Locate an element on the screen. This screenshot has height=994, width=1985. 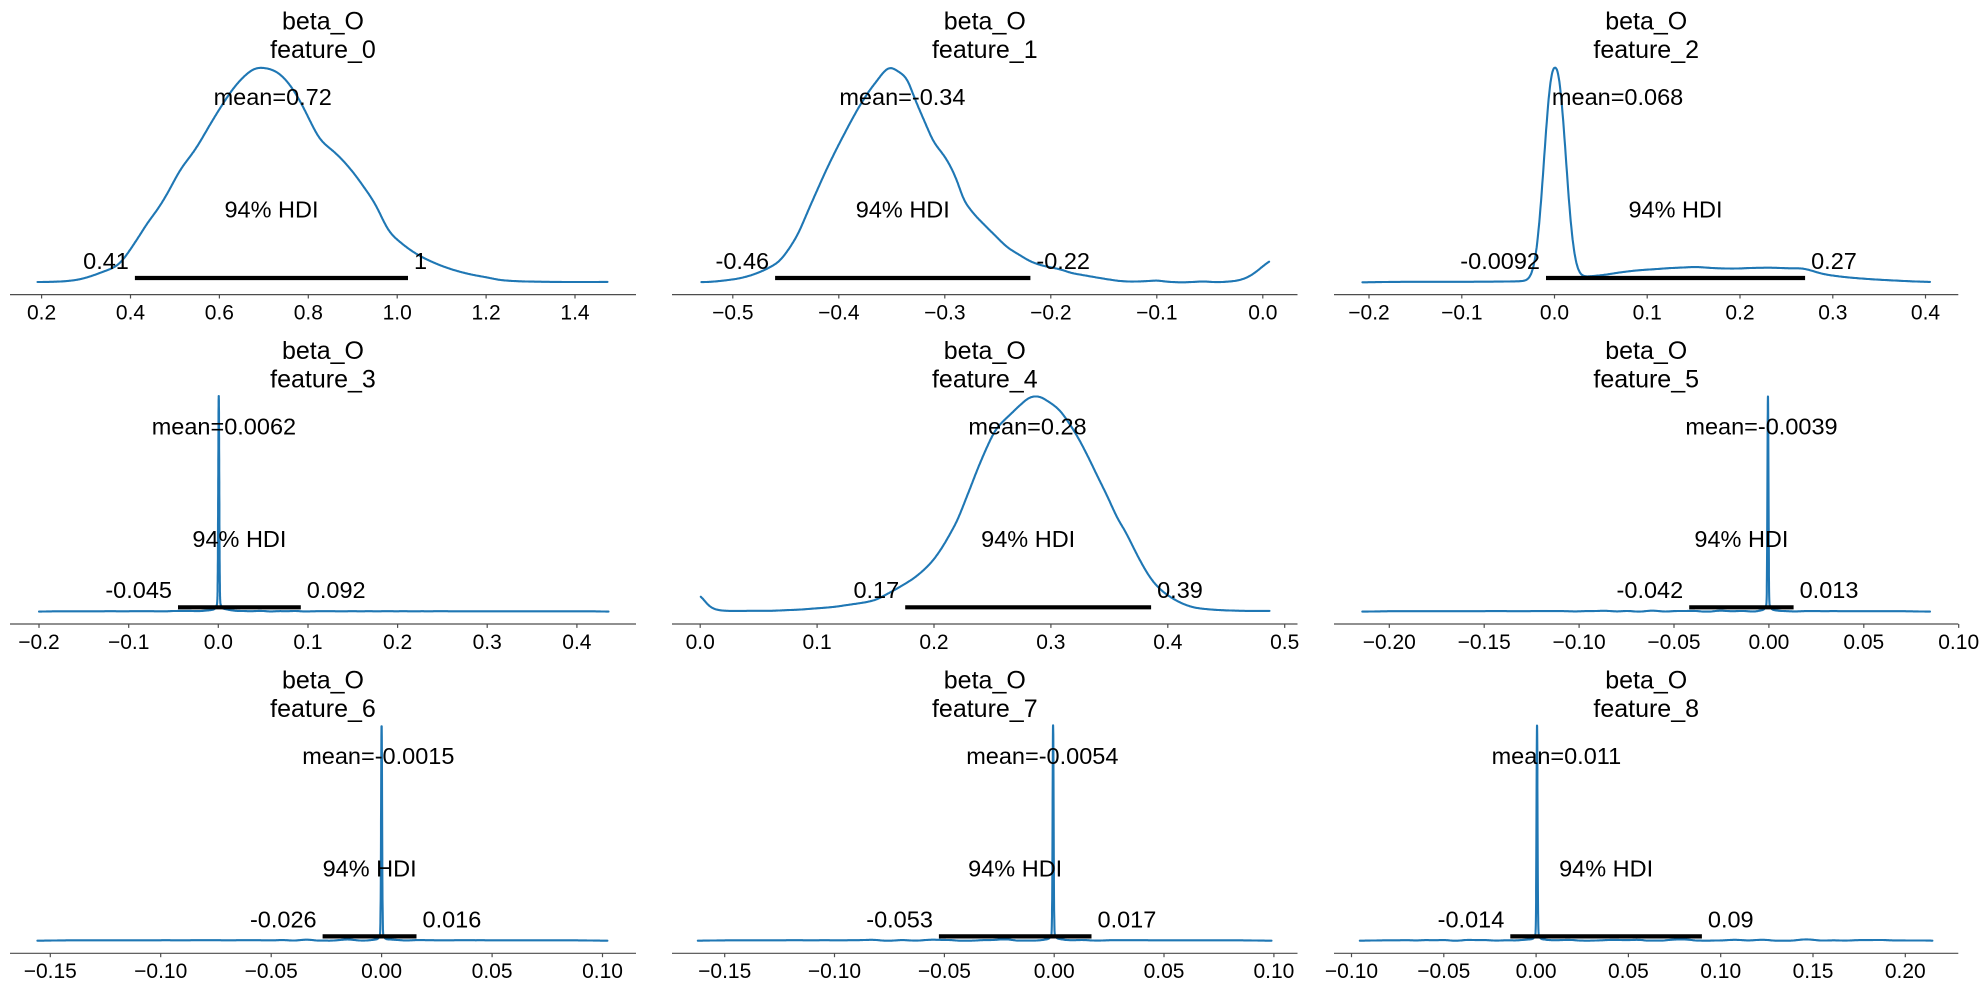
svg-text: 0.39 is located at coordinates (1180, 590).